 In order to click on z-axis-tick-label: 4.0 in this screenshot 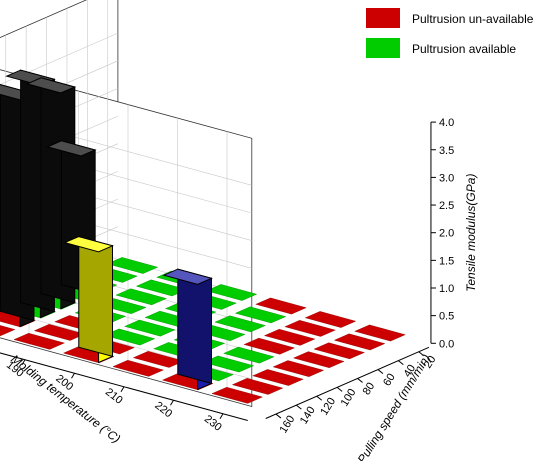, I will do `click(446, 123)`.